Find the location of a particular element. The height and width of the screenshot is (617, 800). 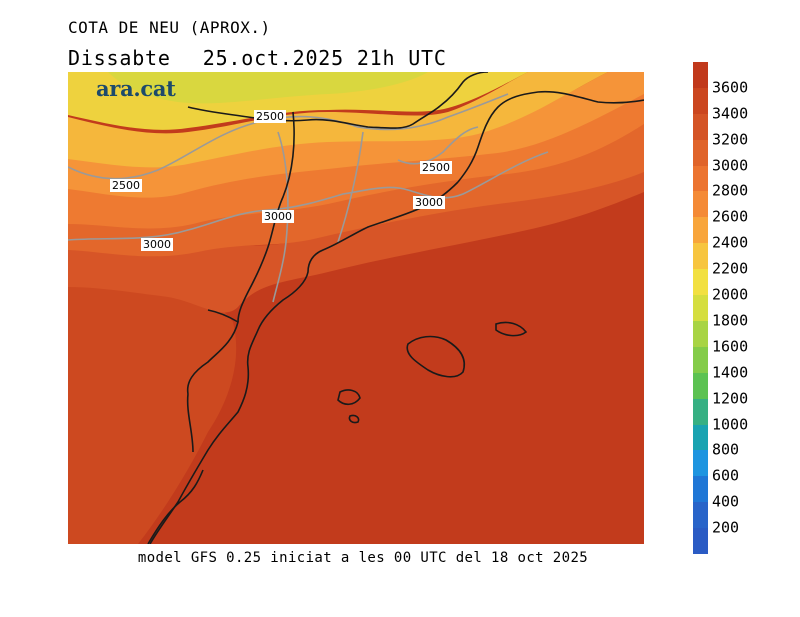

aracat-logo: ara.cat is located at coordinates (136, 88).